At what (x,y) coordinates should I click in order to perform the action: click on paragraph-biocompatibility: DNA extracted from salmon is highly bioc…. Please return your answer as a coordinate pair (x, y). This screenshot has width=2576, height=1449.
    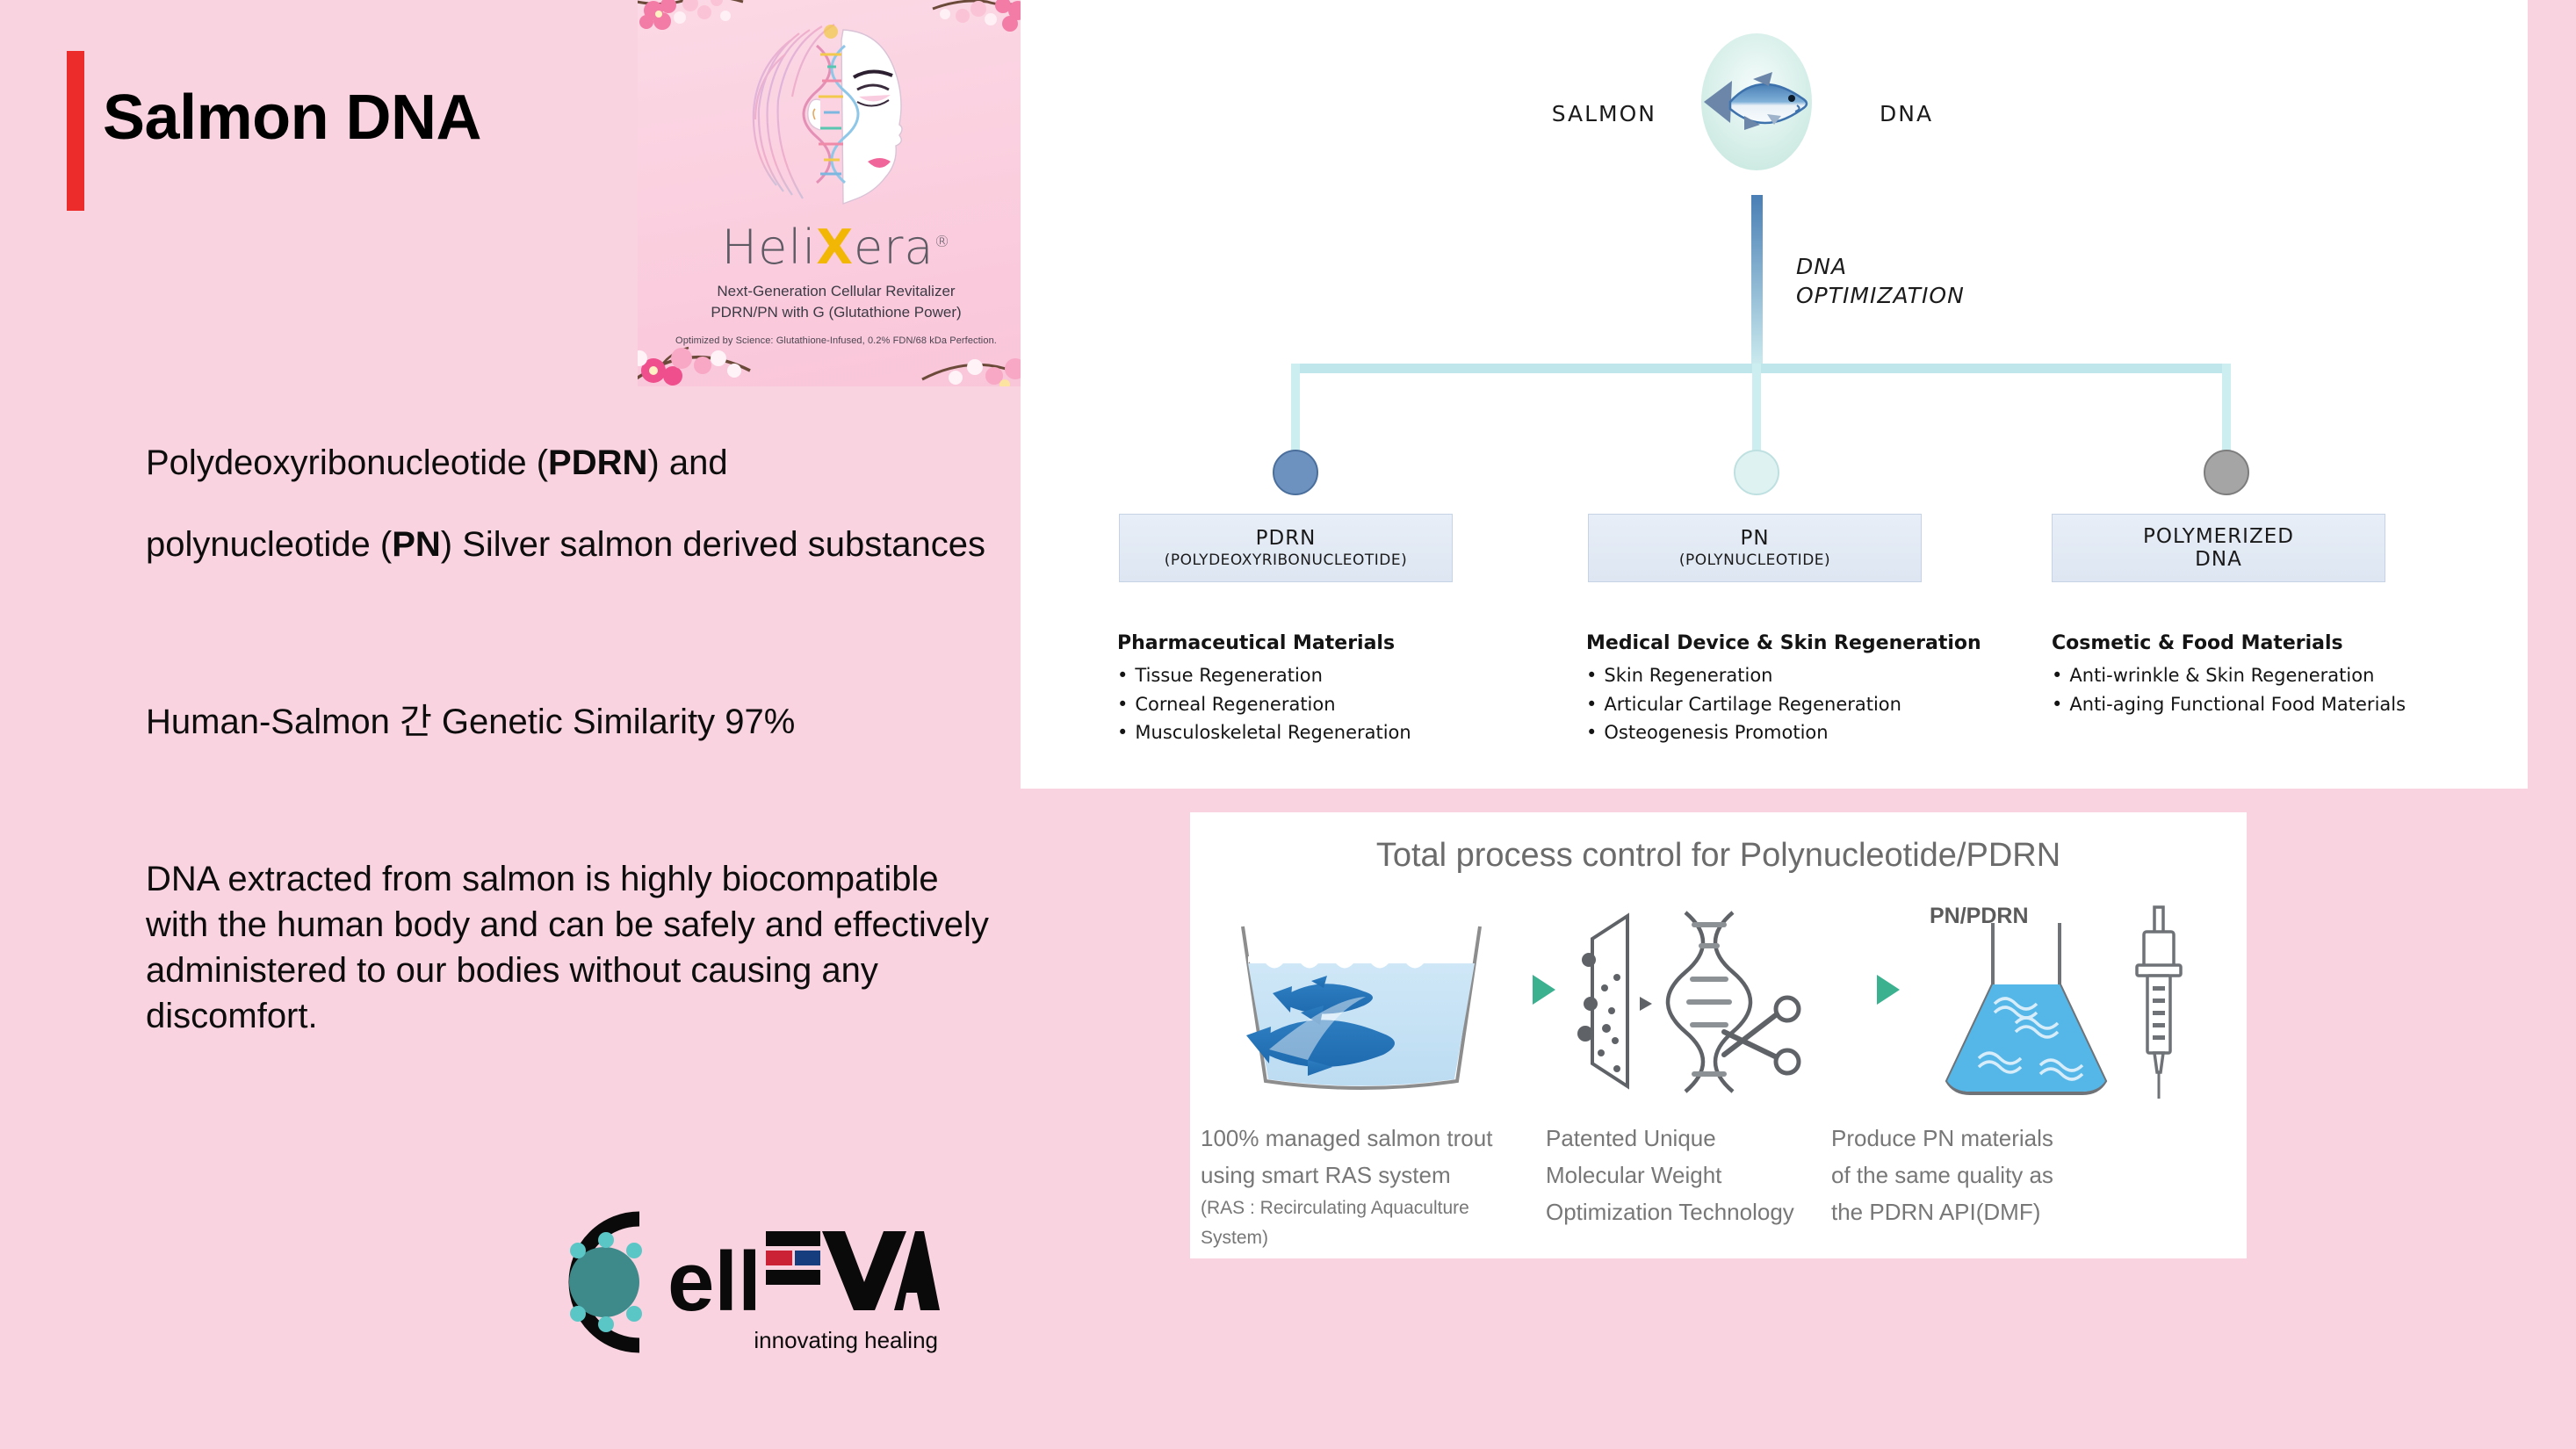
    Looking at the image, I should click on (567, 948).